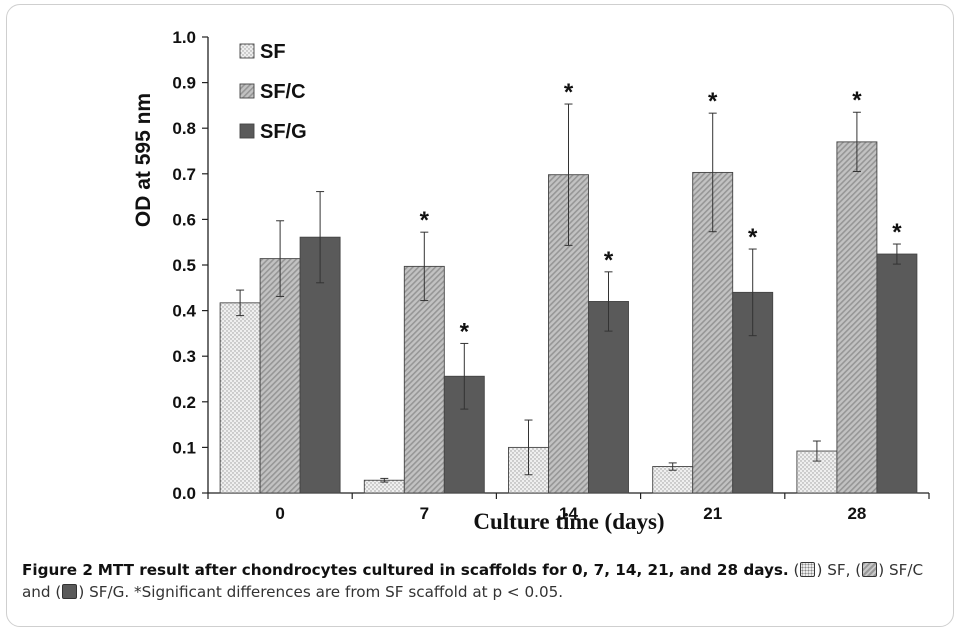  What do you see at coordinates (568, 513) in the screenshot?
I see `x-tick-label: 14` at bounding box center [568, 513].